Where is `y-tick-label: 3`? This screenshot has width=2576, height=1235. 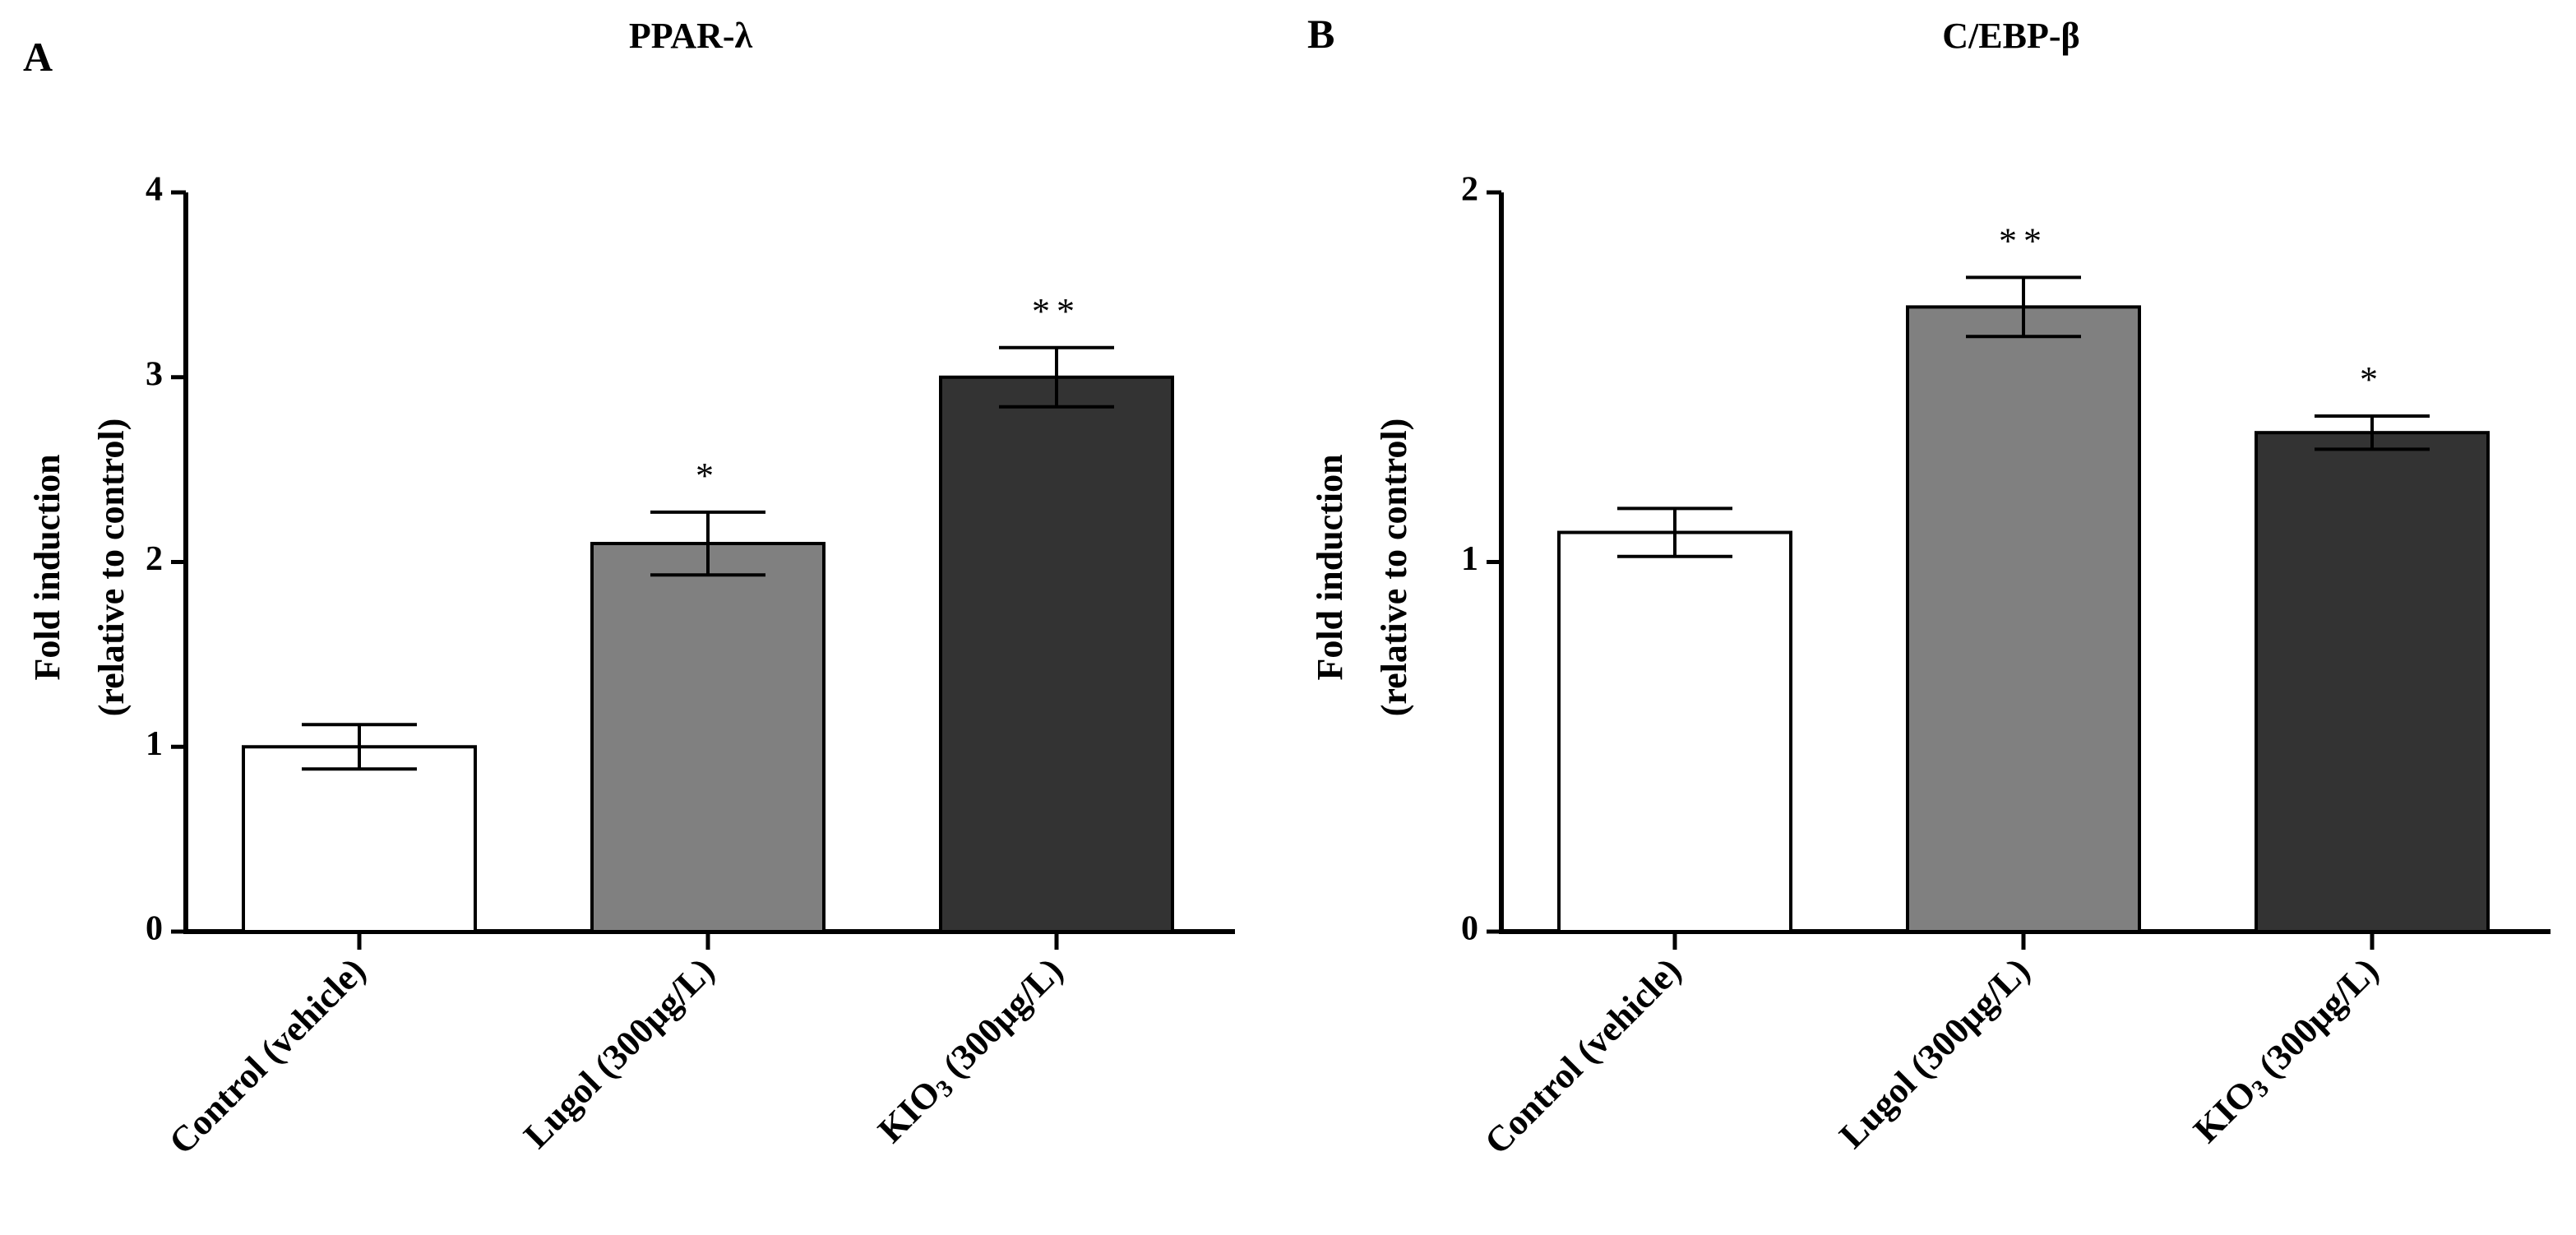 y-tick-label: 3 is located at coordinates (154, 374).